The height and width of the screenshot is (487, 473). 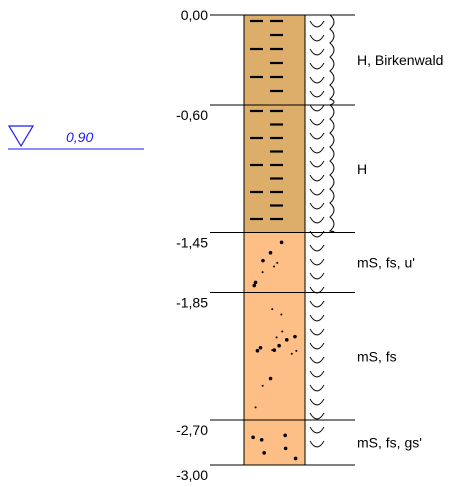 What do you see at coordinates (192, 430) in the screenshot?
I see `depth-label: -2,70` at bounding box center [192, 430].